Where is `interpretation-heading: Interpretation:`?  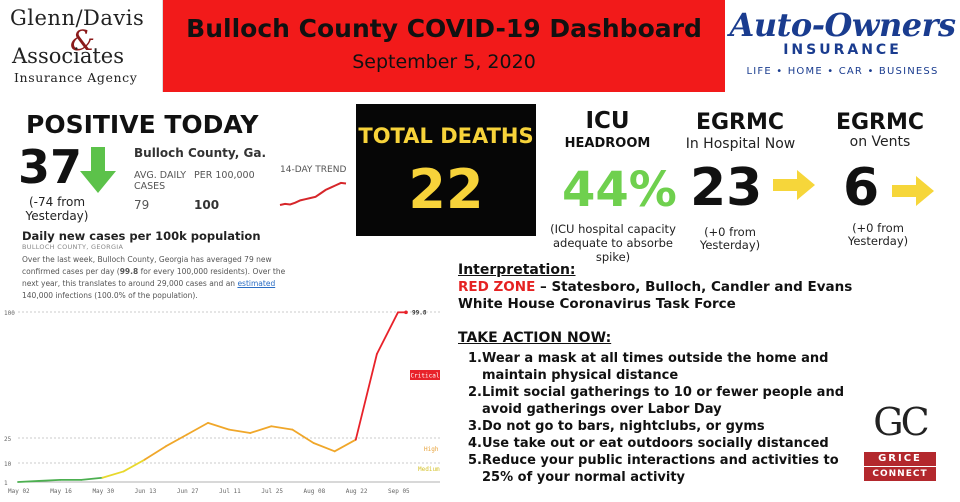 interpretation-heading: Interpretation: is located at coordinates (517, 270).